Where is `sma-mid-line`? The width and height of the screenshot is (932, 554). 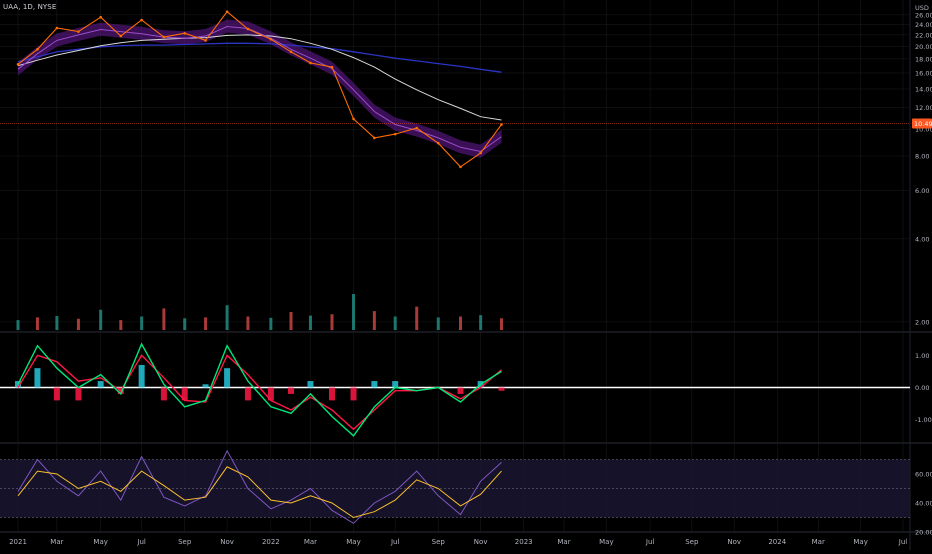
sma-mid-line is located at coordinates (259, 77).